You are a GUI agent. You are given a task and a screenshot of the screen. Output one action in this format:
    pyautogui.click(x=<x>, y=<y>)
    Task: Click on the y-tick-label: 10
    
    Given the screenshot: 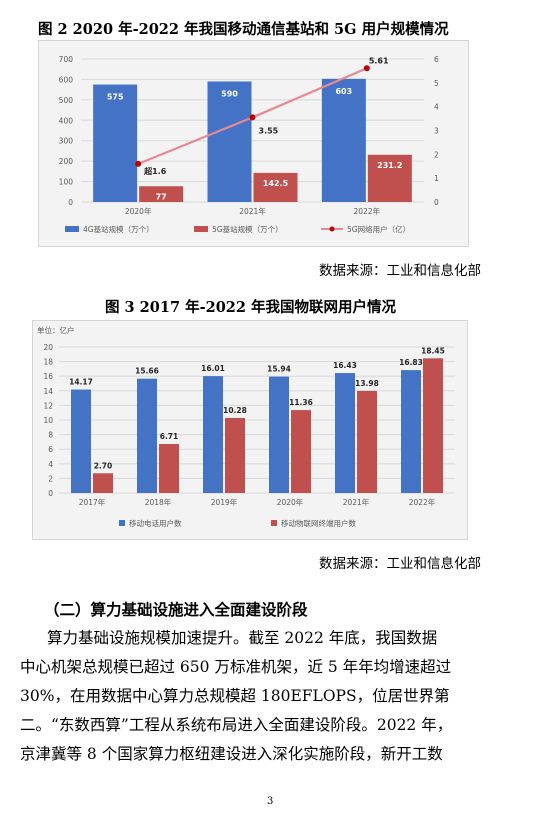 What is the action you would take?
    pyautogui.click(x=48, y=420)
    